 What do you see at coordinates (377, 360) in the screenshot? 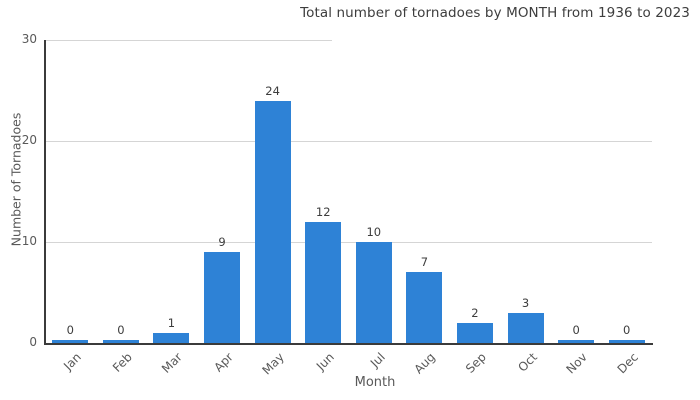
I see `x-tick-label: Jul` at bounding box center [377, 360].